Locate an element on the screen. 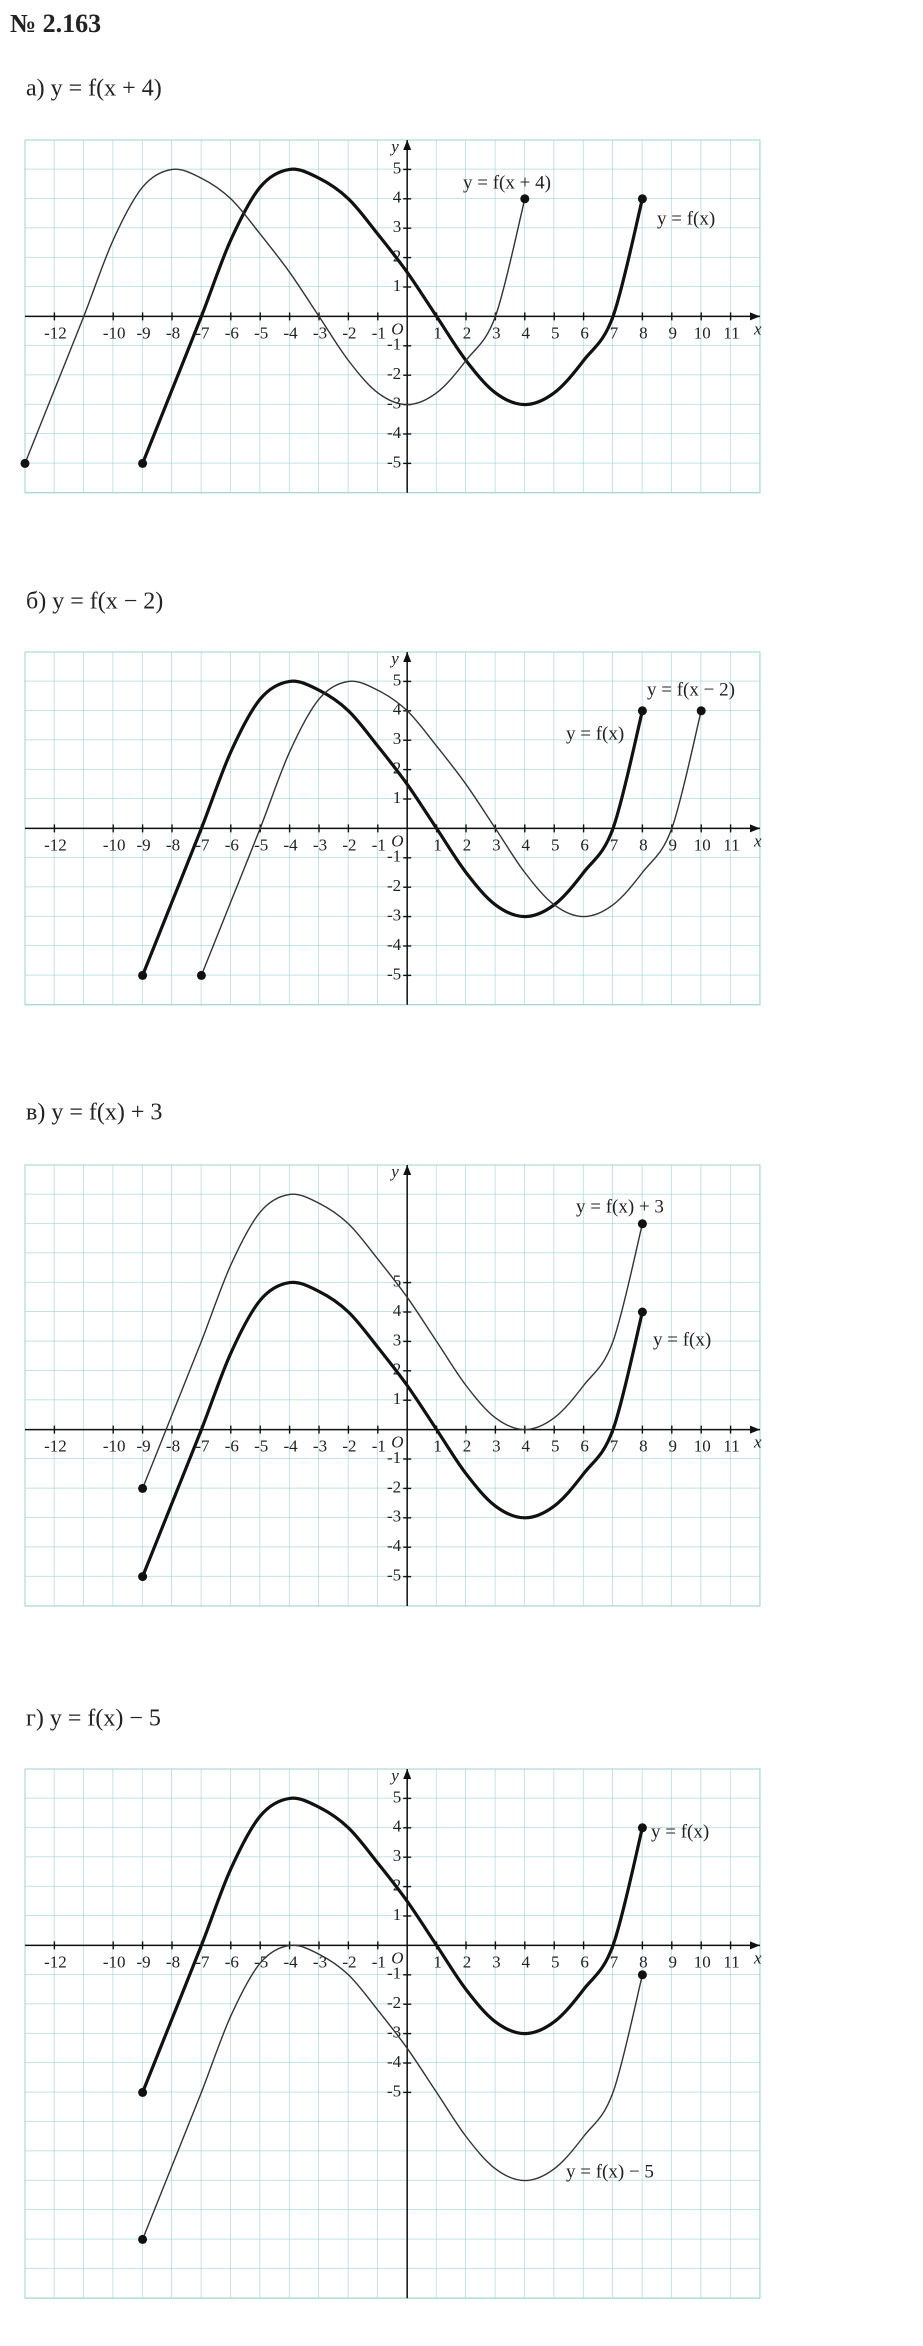 The width and height of the screenshot is (923, 2346). x-tick-label: 4 is located at coordinates (526, 1961).